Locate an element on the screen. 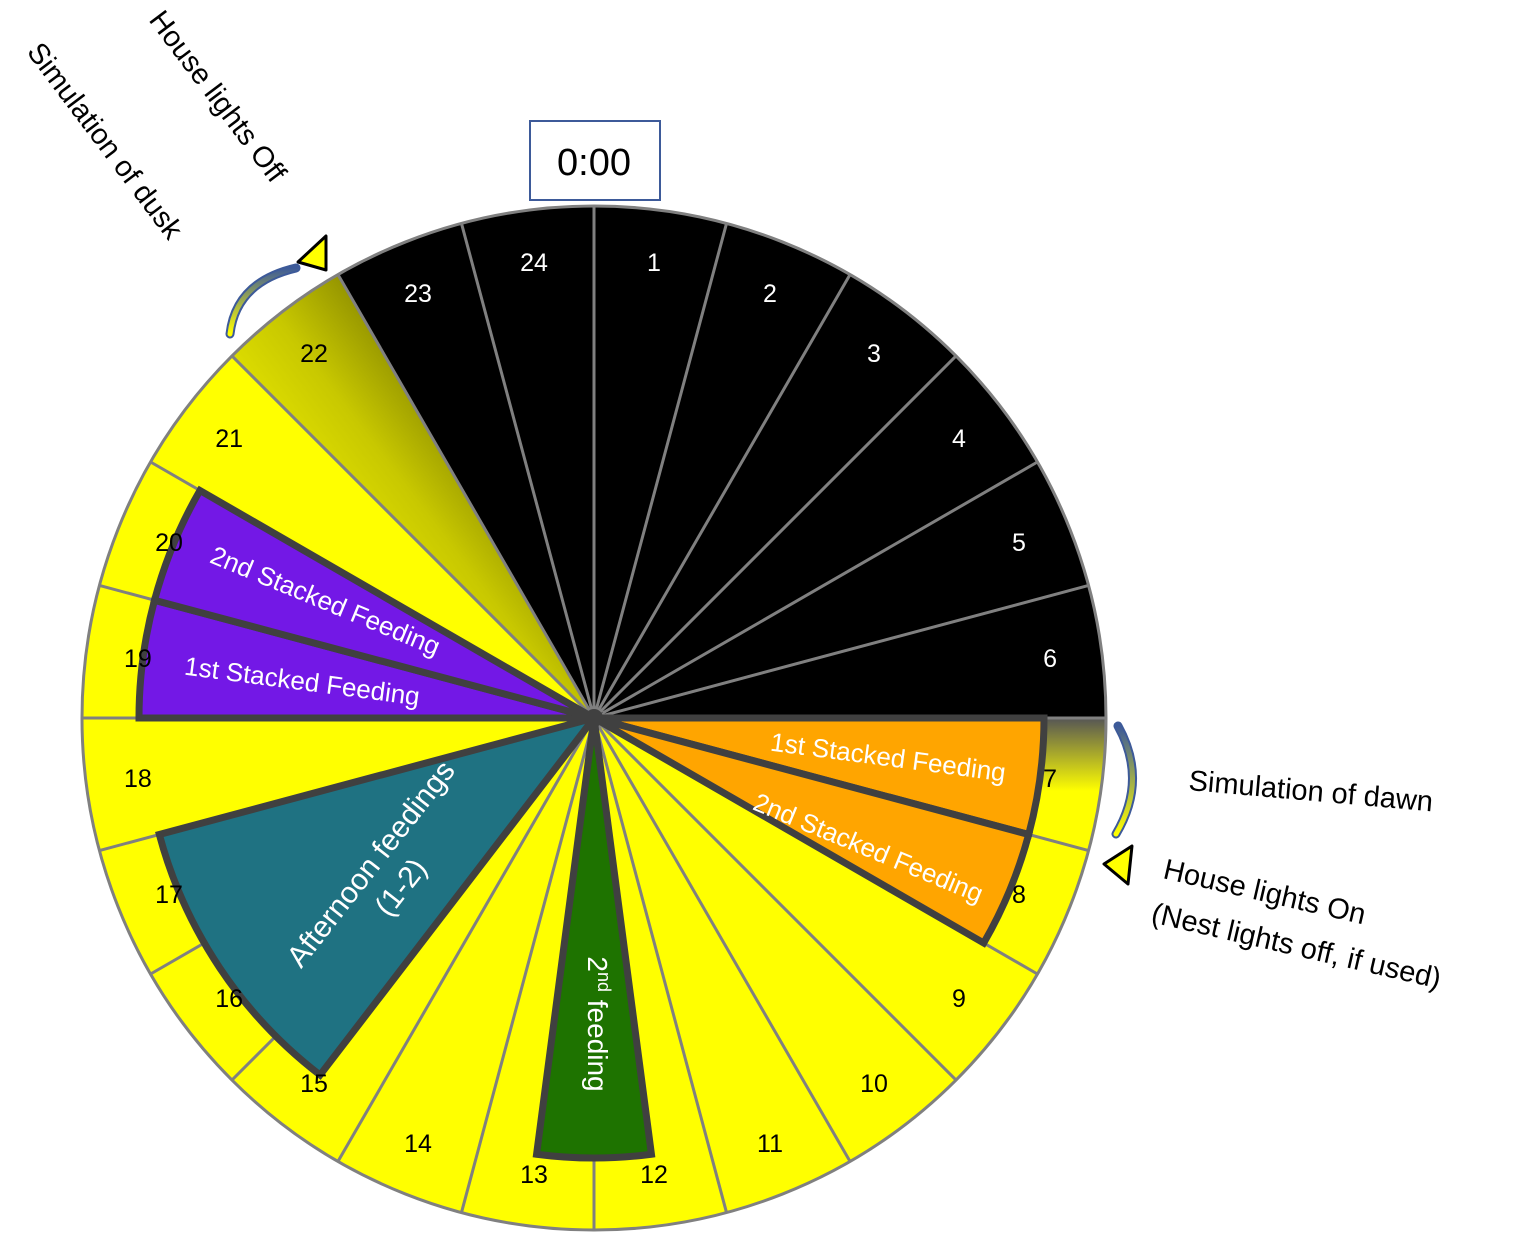 The height and width of the screenshot is (1241, 1532). hour-label-16: 16 is located at coordinates (229, 999).